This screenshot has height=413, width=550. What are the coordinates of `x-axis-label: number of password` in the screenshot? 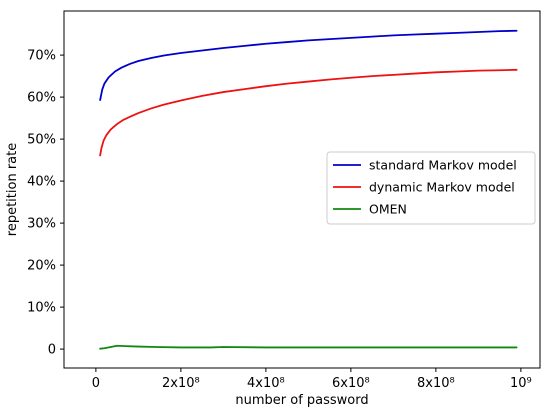 It's located at (301, 400).